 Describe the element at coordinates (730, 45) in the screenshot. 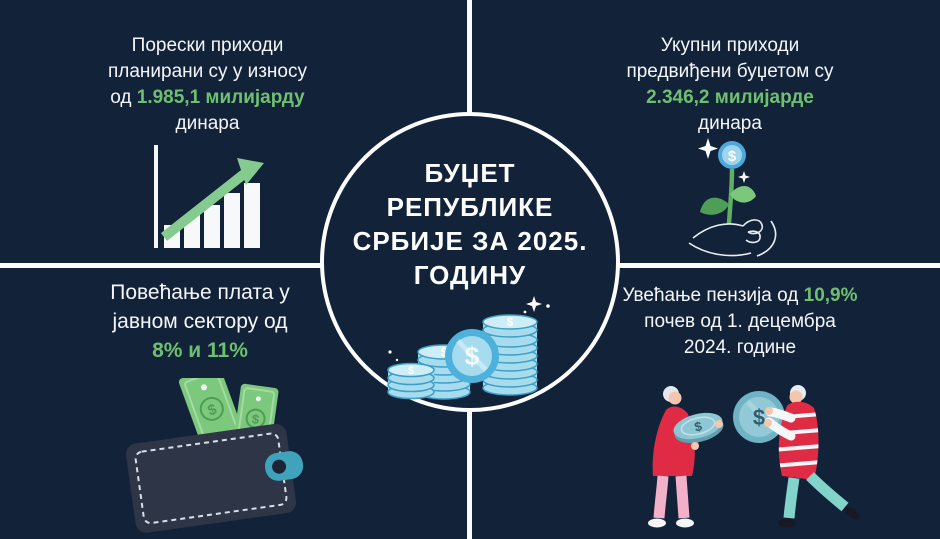

I see `text-line: Укупни приходи` at that location.